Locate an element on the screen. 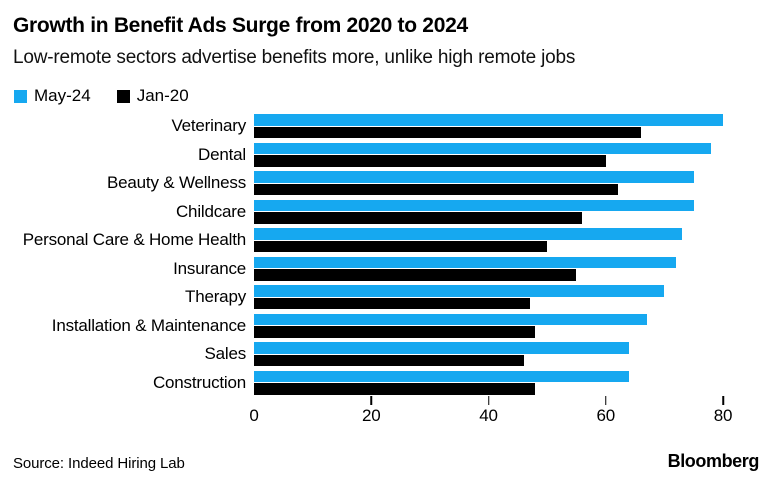 Image resolution: width=780 pixels, height=488 pixels. category-label: Construction is located at coordinates (199, 382).